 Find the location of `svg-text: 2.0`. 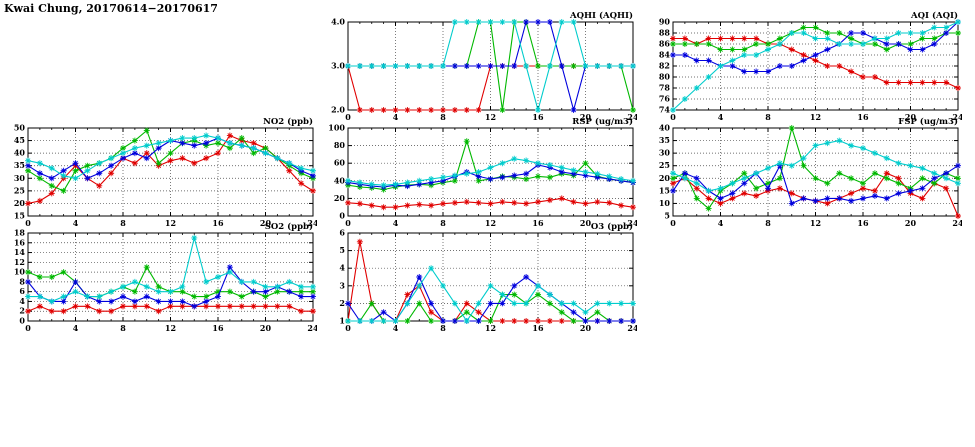

svg-text: 2.0 is located at coordinates (338, 110).